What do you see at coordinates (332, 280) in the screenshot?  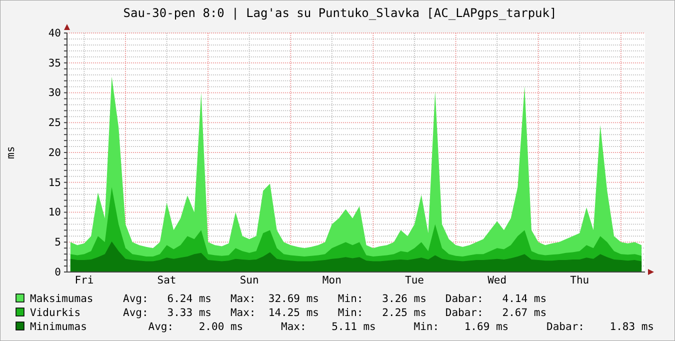 I see `x-tick-label: Mon` at bounding box center [332, 280].